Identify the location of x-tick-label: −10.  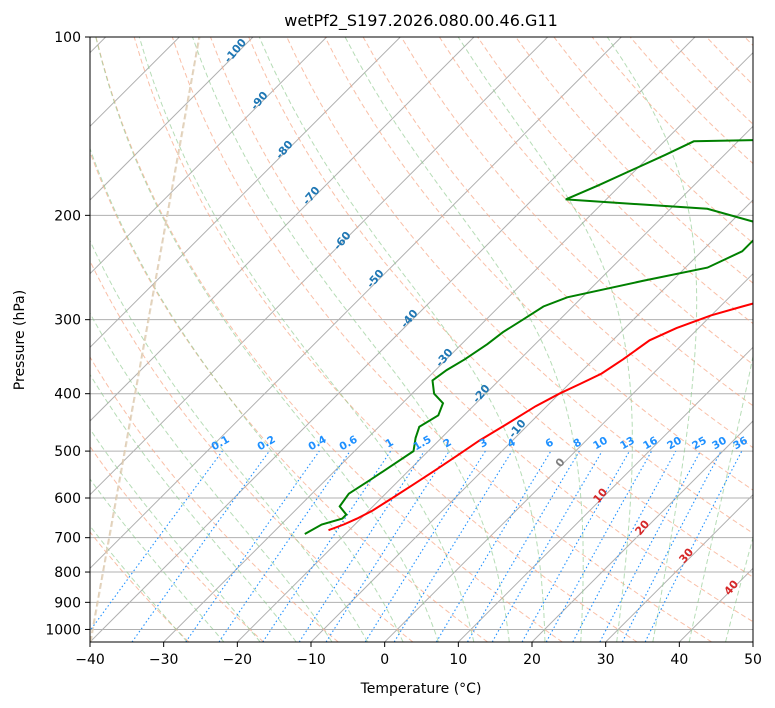
(311, 660).